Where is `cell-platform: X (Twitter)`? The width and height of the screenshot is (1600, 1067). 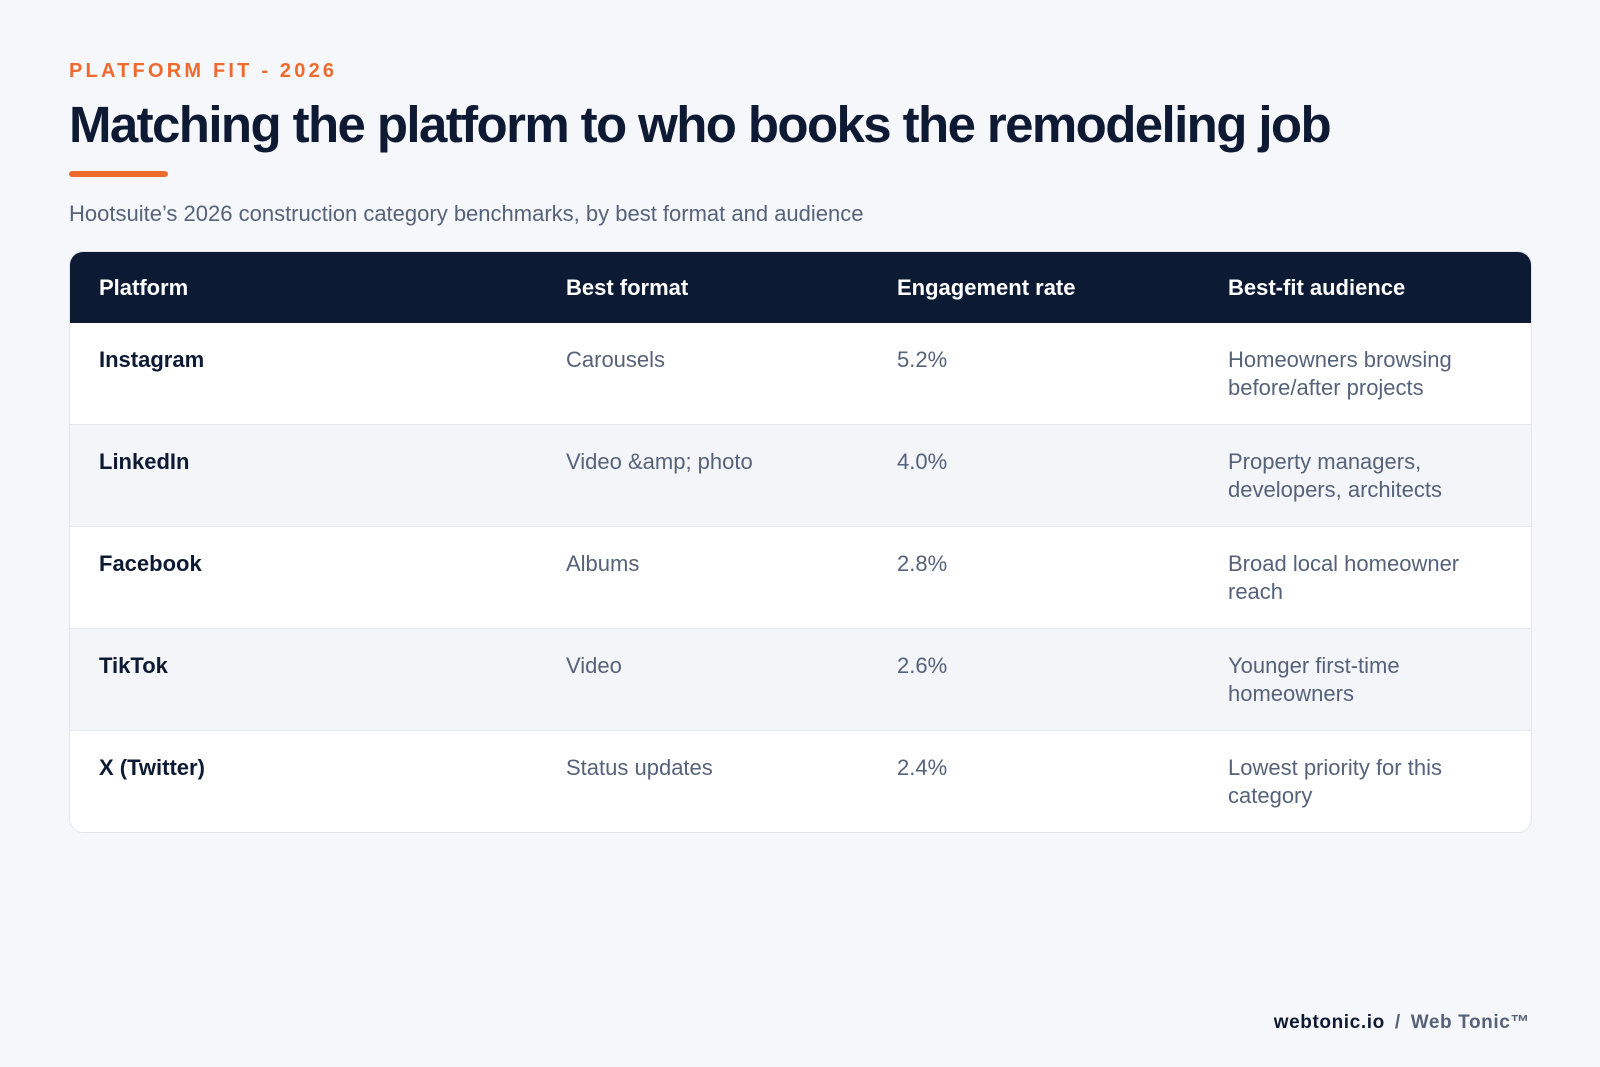 cell-platform: X (Twitter) is located at coordinates (303, 781).